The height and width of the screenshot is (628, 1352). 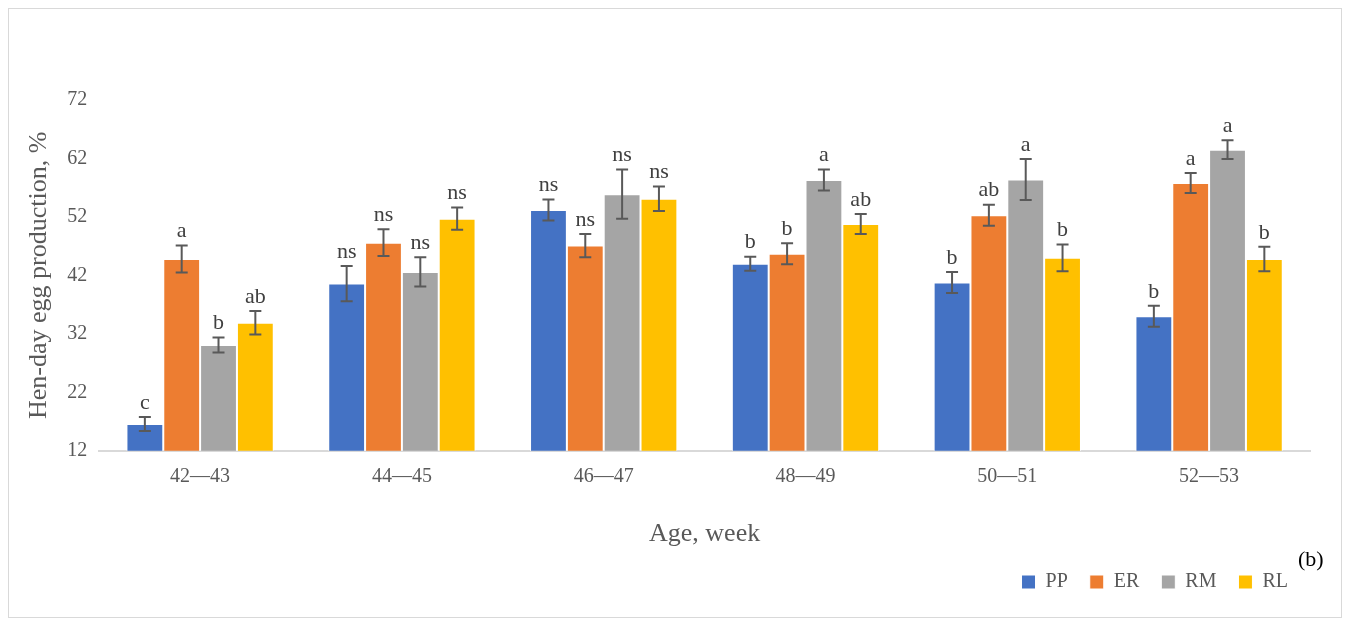 I want to click on y-tick-label: 42, so click(x=77, y=273).